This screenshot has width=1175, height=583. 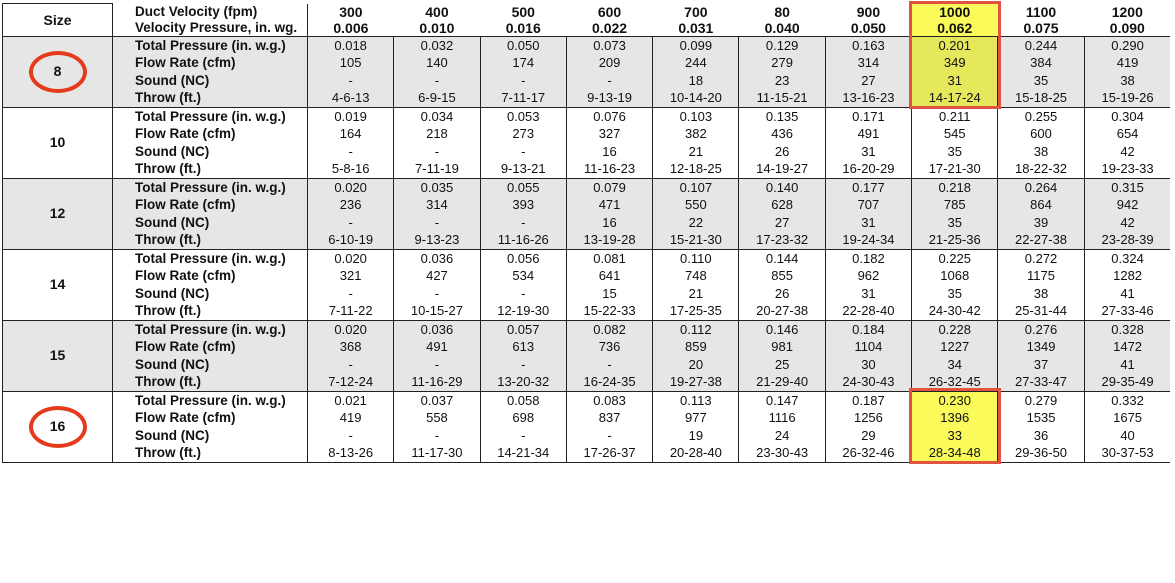 I want to click on duct-velocity-value: 700, so click(x=696, y=11).